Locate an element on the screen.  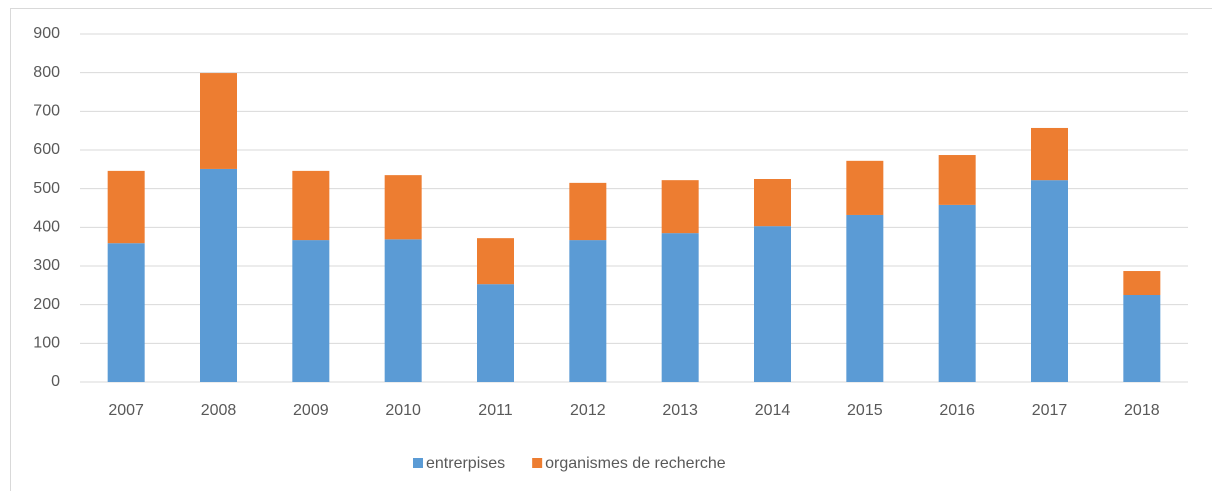
x-tick-label: 2017 is located at coordinates (1050, 410).